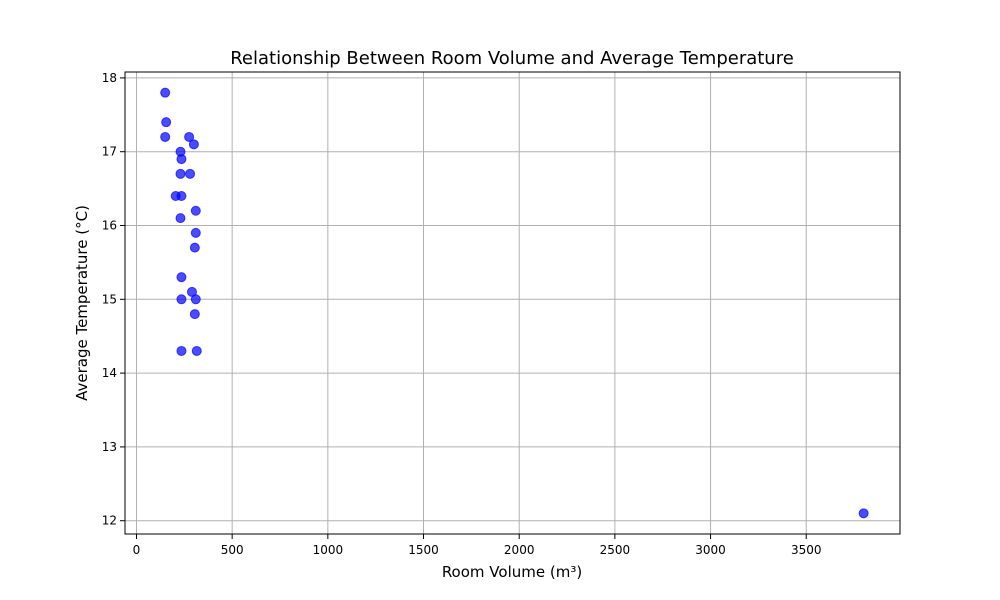  What do you see at coordinates (328, 550) in the screenshot?
I see `x-tick-label: 1000` at bounding box center [328, 550].